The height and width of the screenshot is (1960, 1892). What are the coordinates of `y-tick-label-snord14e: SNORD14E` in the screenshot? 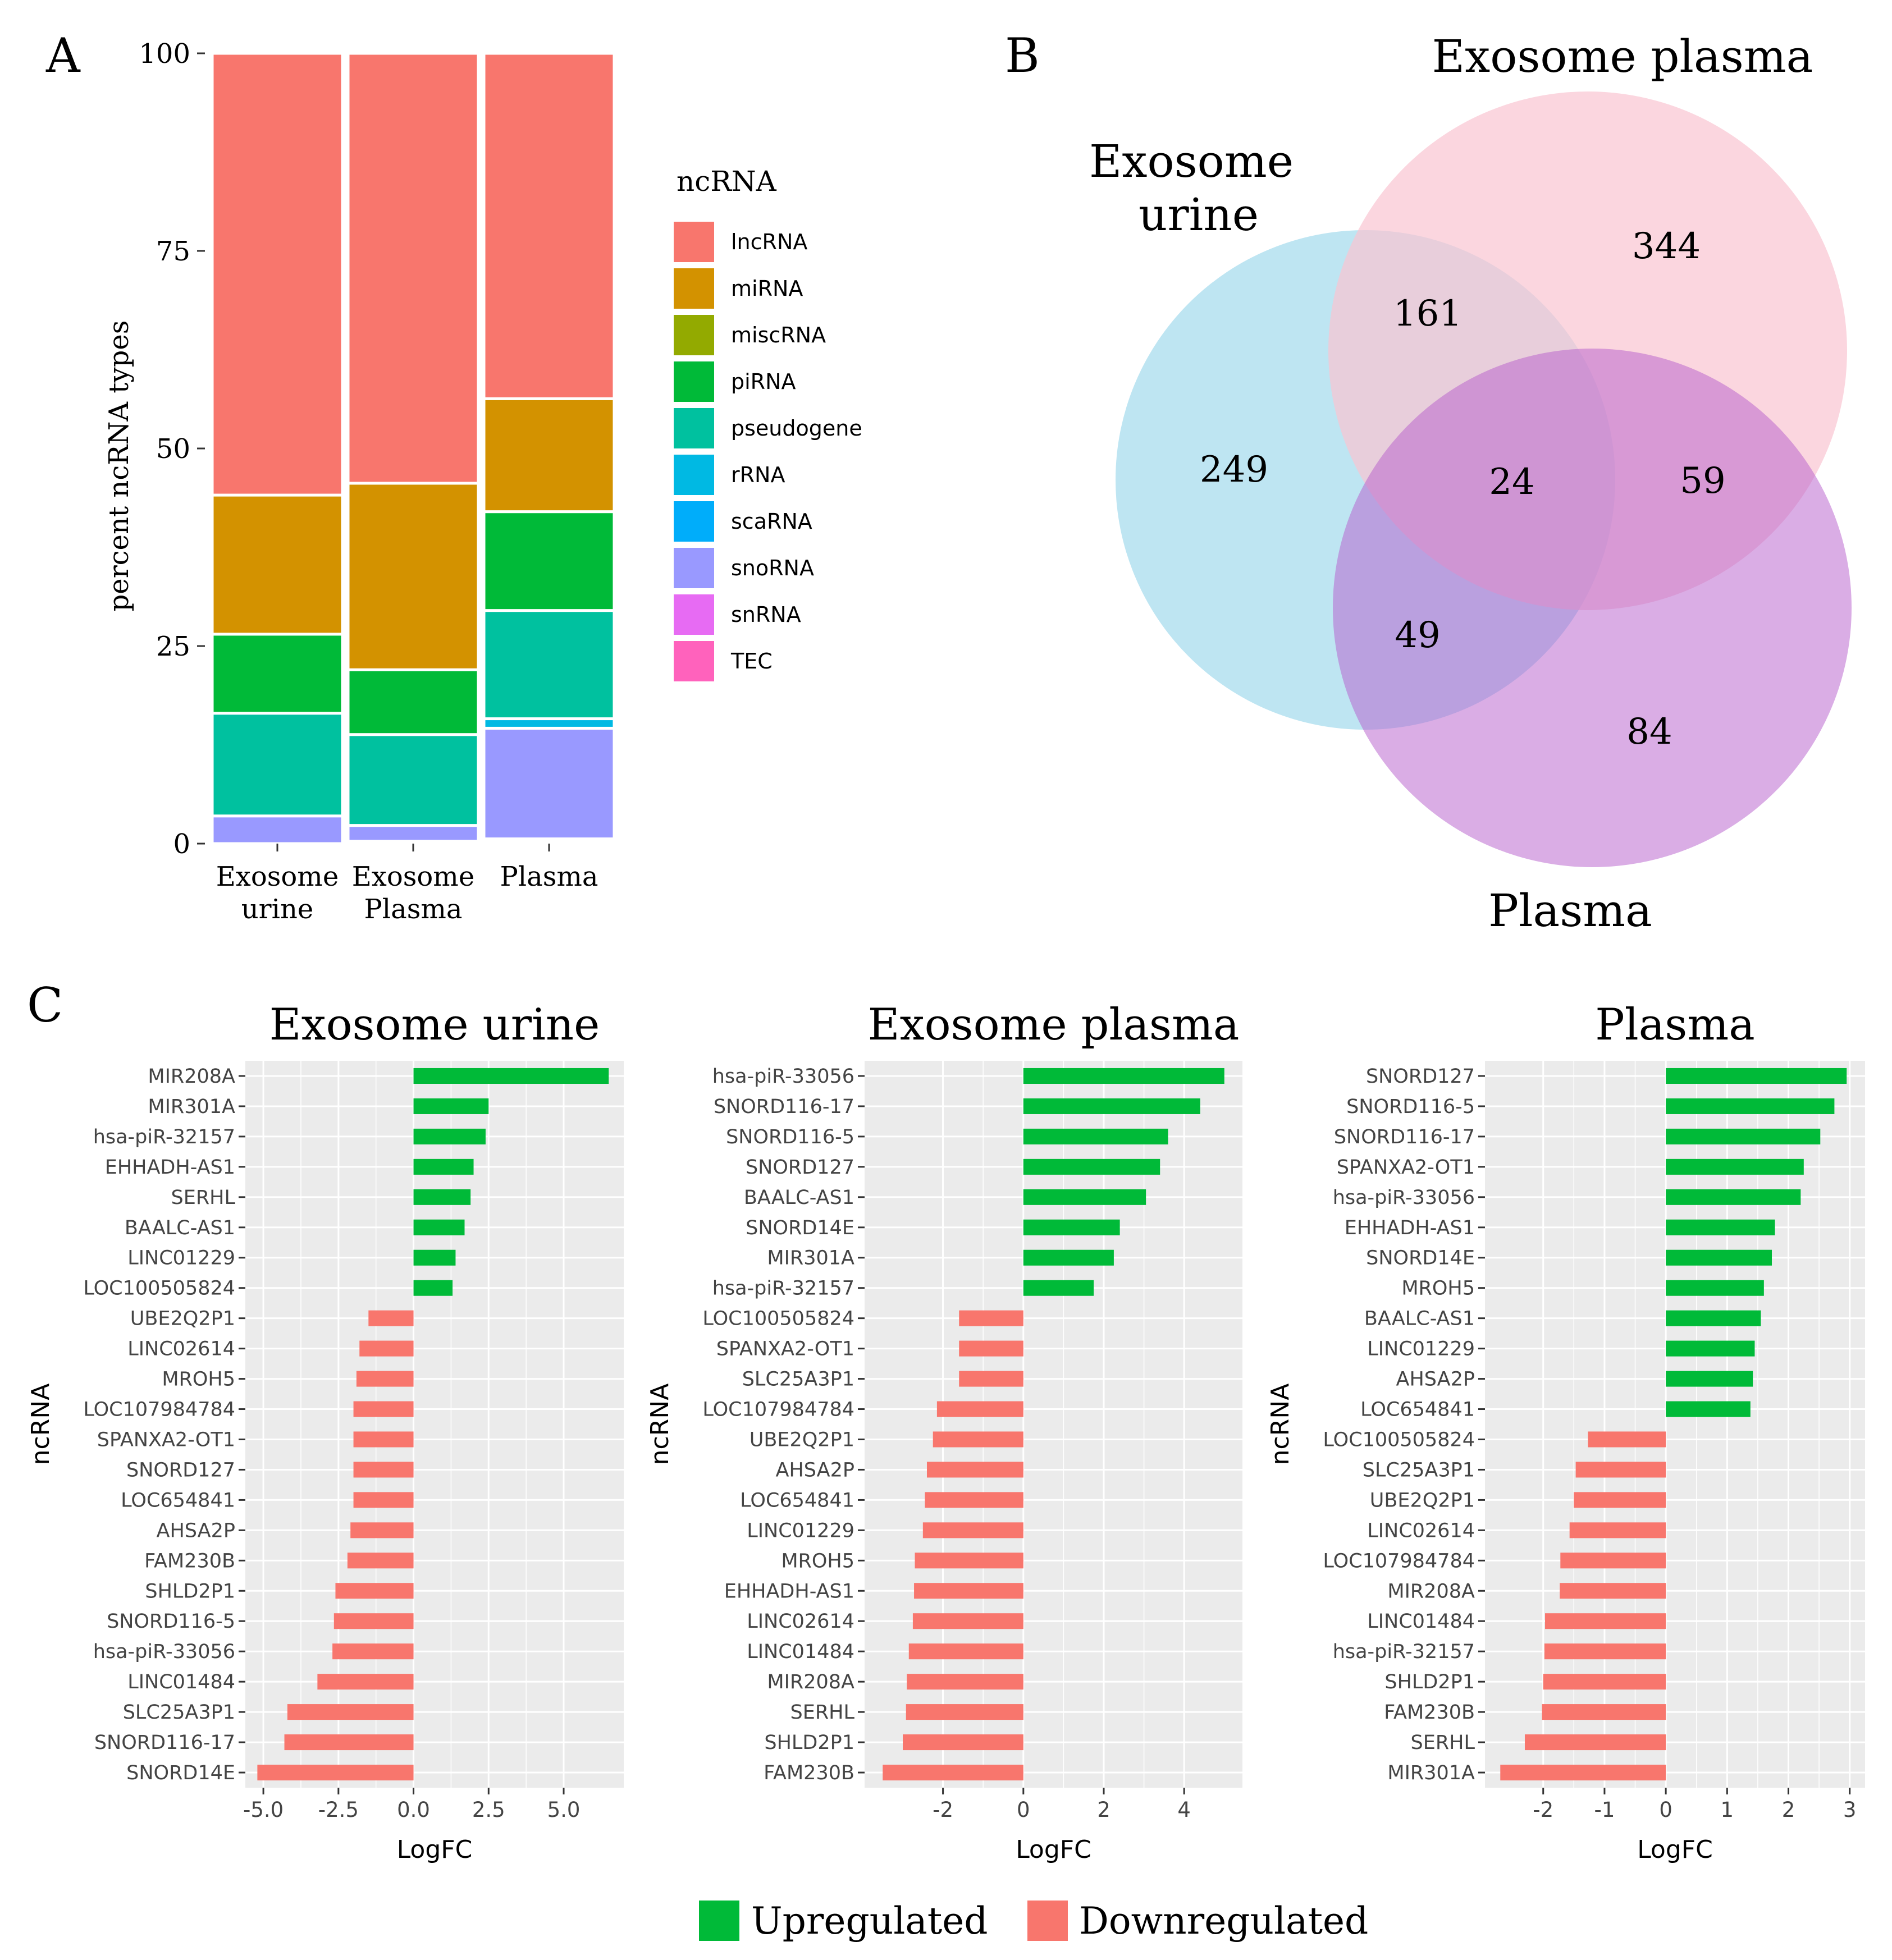 It's located at (800, 1228).